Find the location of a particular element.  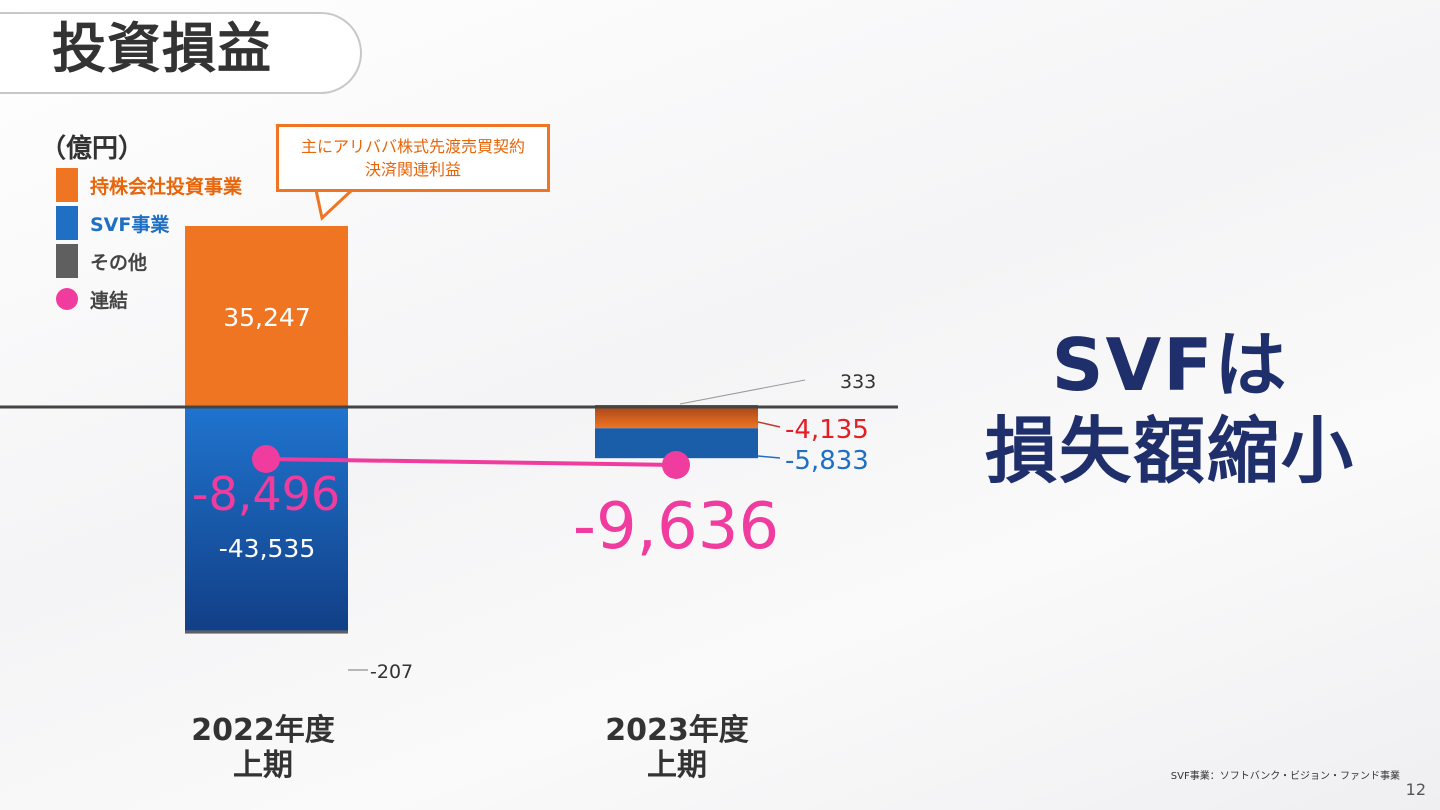

legend-label-holding: 持株会社投資事業 is located at coordinates (166, 186).